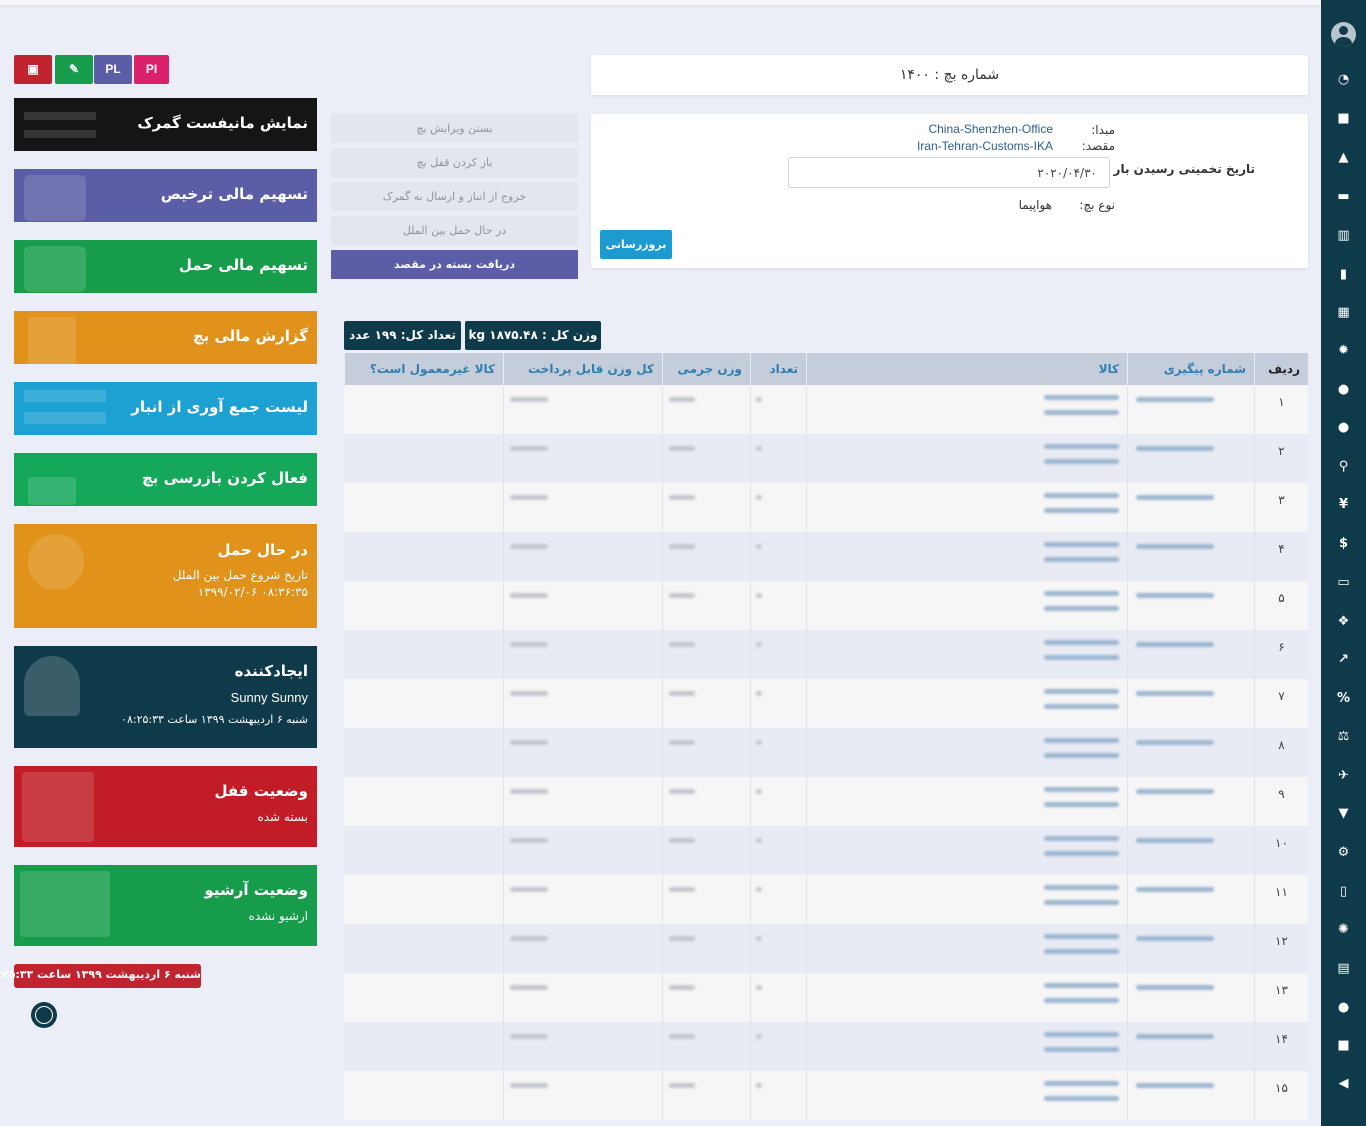  Describe the element at coordinates (1343, 504) in the screenshot. I see `yen-icon: ¥` at that location.